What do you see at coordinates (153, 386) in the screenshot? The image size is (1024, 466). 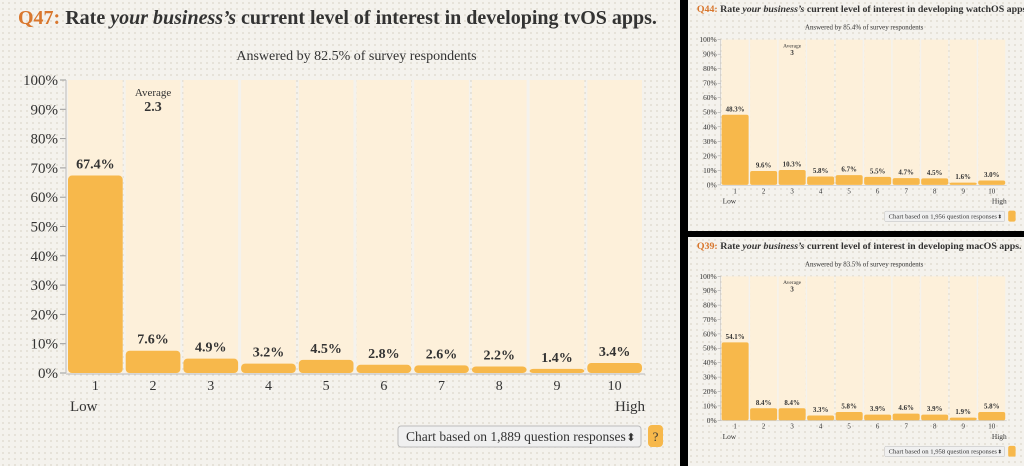 I see `x-tick-label: 2` at bounding box center [153, 386].